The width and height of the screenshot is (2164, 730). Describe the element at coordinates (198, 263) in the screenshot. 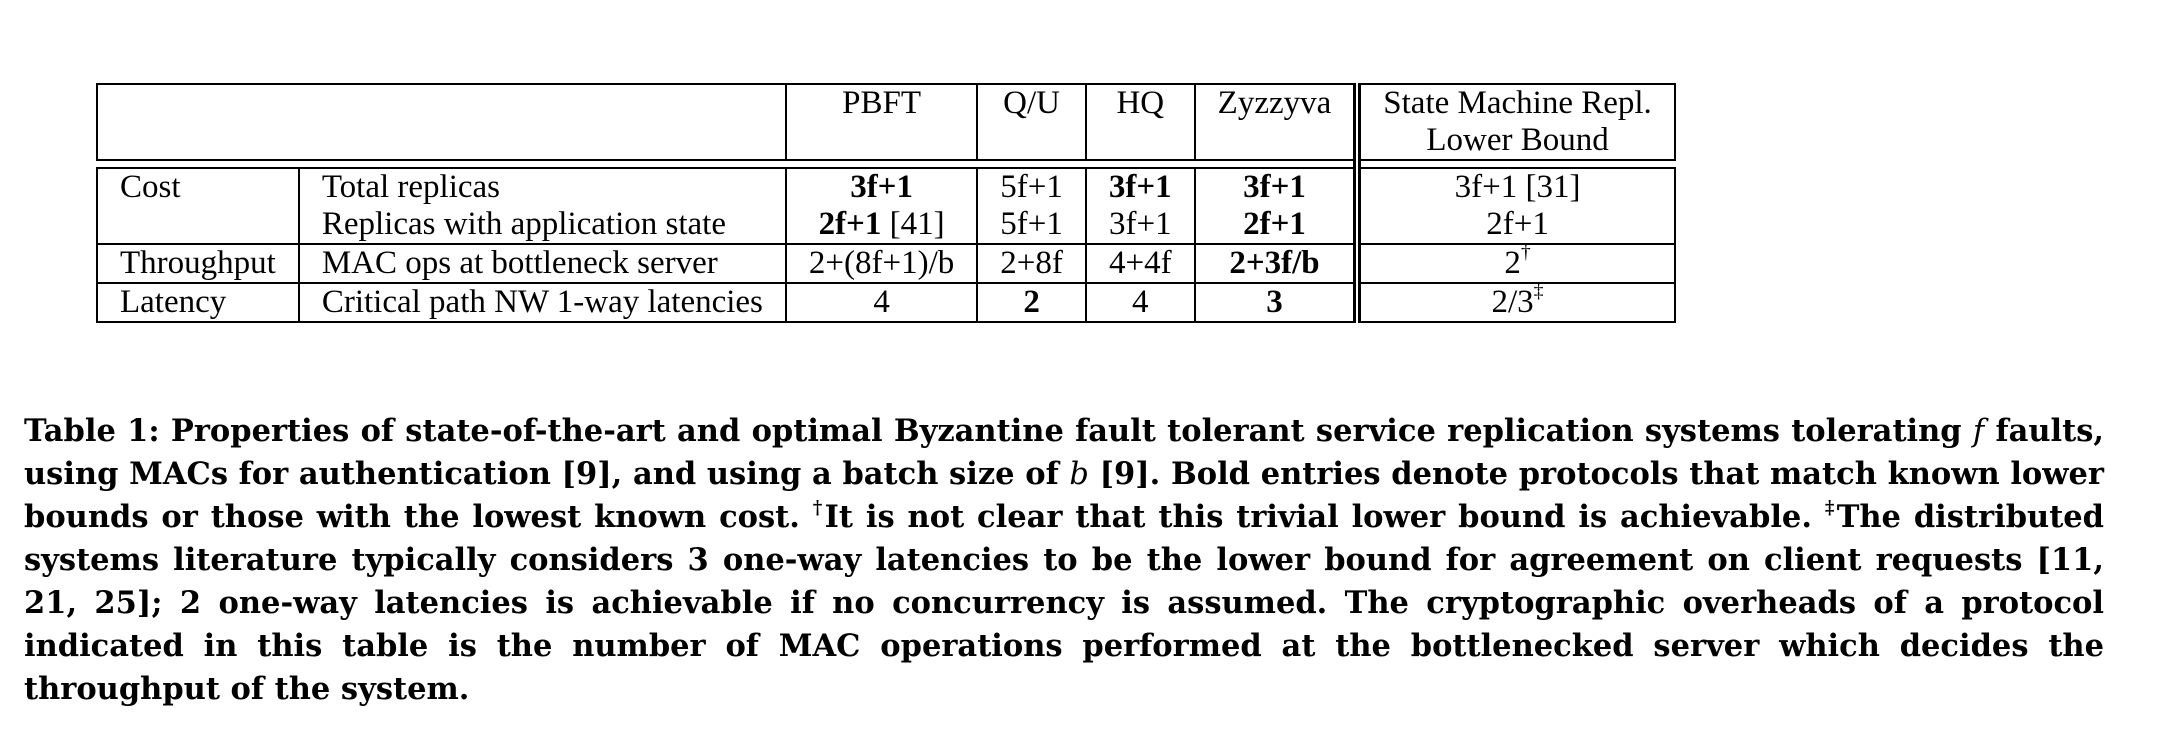

I see `row-group-label: Throughput` at that location.